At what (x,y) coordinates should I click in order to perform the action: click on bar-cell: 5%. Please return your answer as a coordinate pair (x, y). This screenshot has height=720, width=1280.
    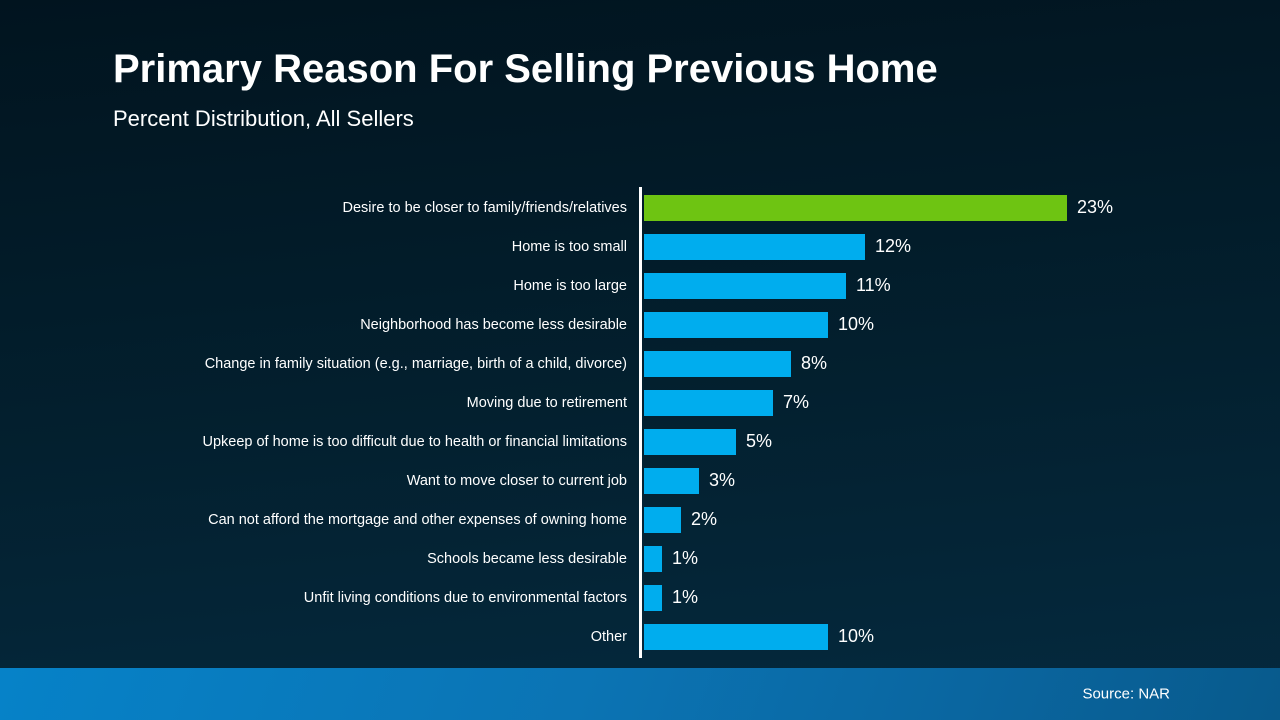
    Looking at the image, I should click on (708, 441).